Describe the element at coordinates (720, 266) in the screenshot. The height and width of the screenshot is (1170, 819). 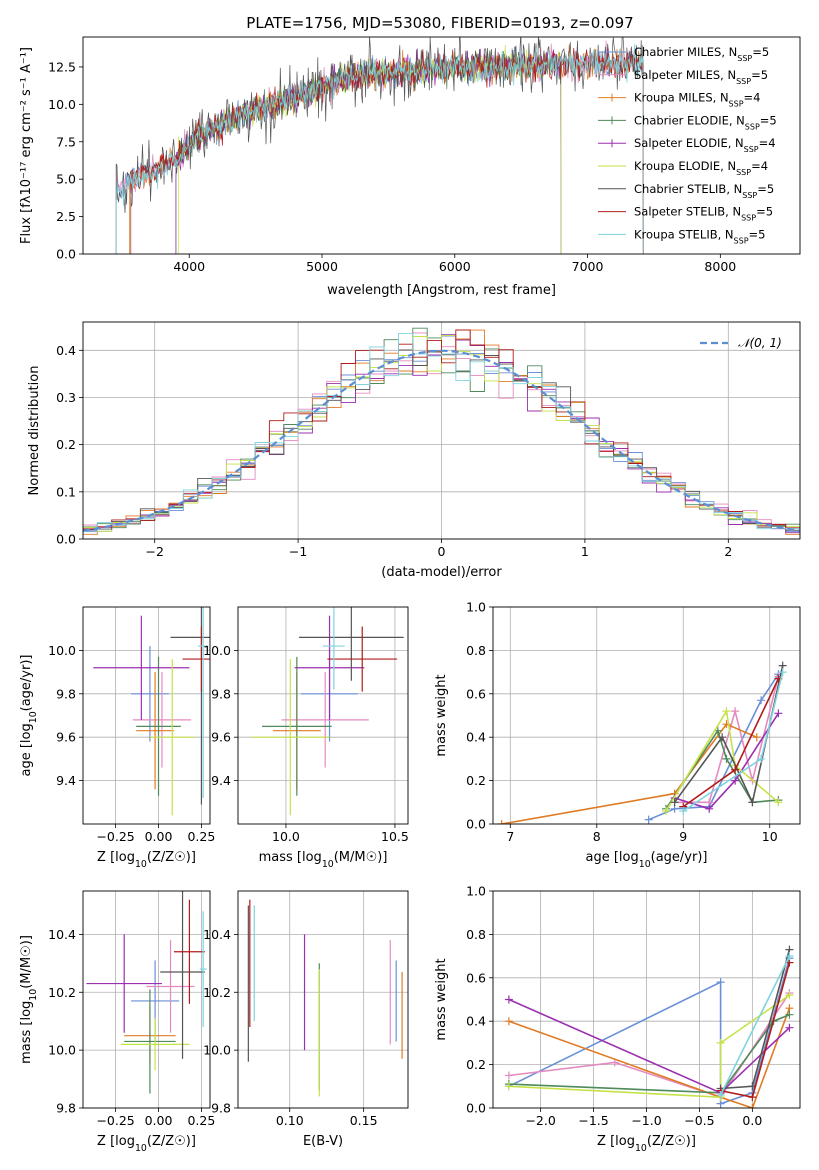
I see `xtick-label: 8000` at that location.